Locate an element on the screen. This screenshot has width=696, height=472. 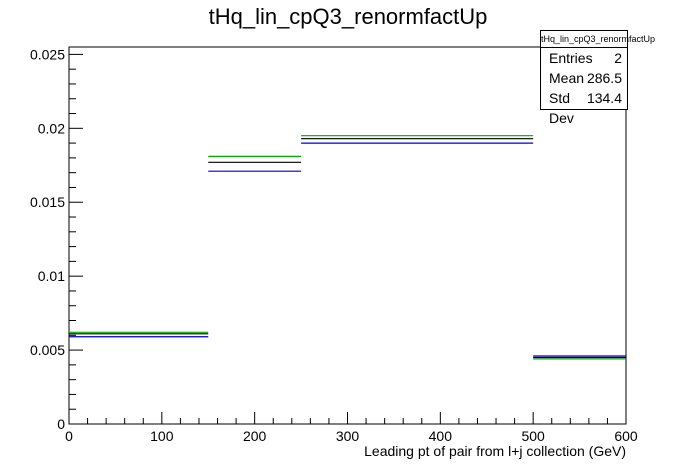
stats-entries-value: 2 is located at coordinates (618, 58).